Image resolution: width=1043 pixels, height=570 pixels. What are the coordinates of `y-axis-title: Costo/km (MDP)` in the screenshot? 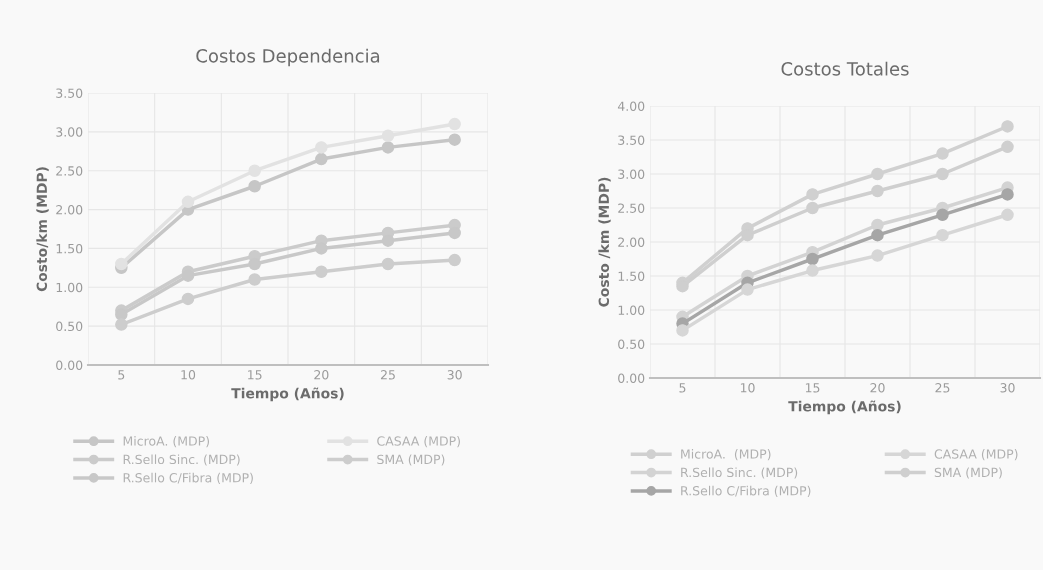 It's located at (42, 229).